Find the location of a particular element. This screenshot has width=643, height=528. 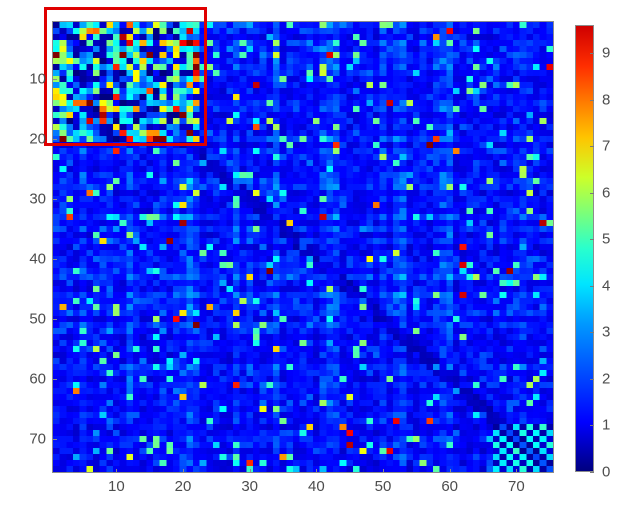

x-tick-label: 20 is located at coordinates (183, 486).